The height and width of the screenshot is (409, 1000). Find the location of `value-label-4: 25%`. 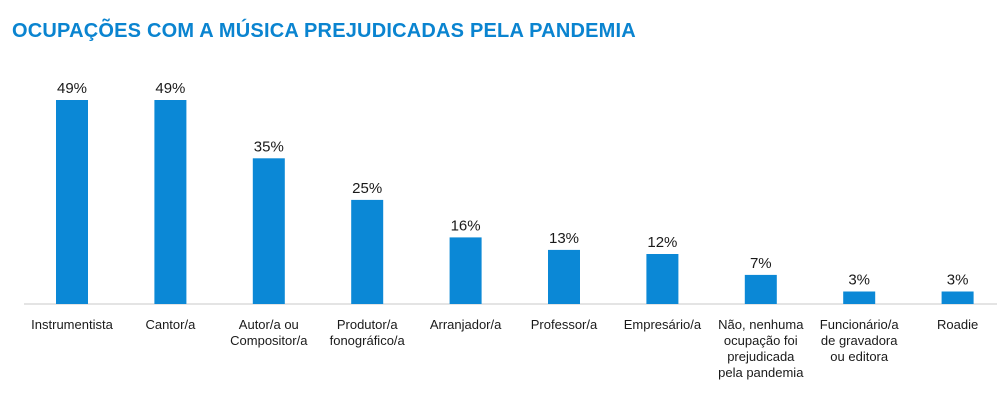

value-label-4: 25% is located at coordinates (367, 188).